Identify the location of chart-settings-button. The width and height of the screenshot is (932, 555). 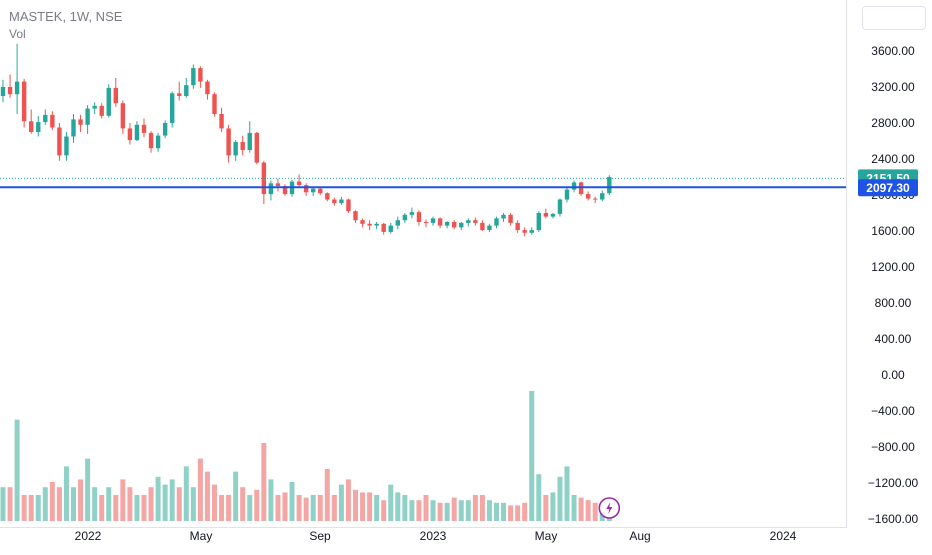
(894, 18).